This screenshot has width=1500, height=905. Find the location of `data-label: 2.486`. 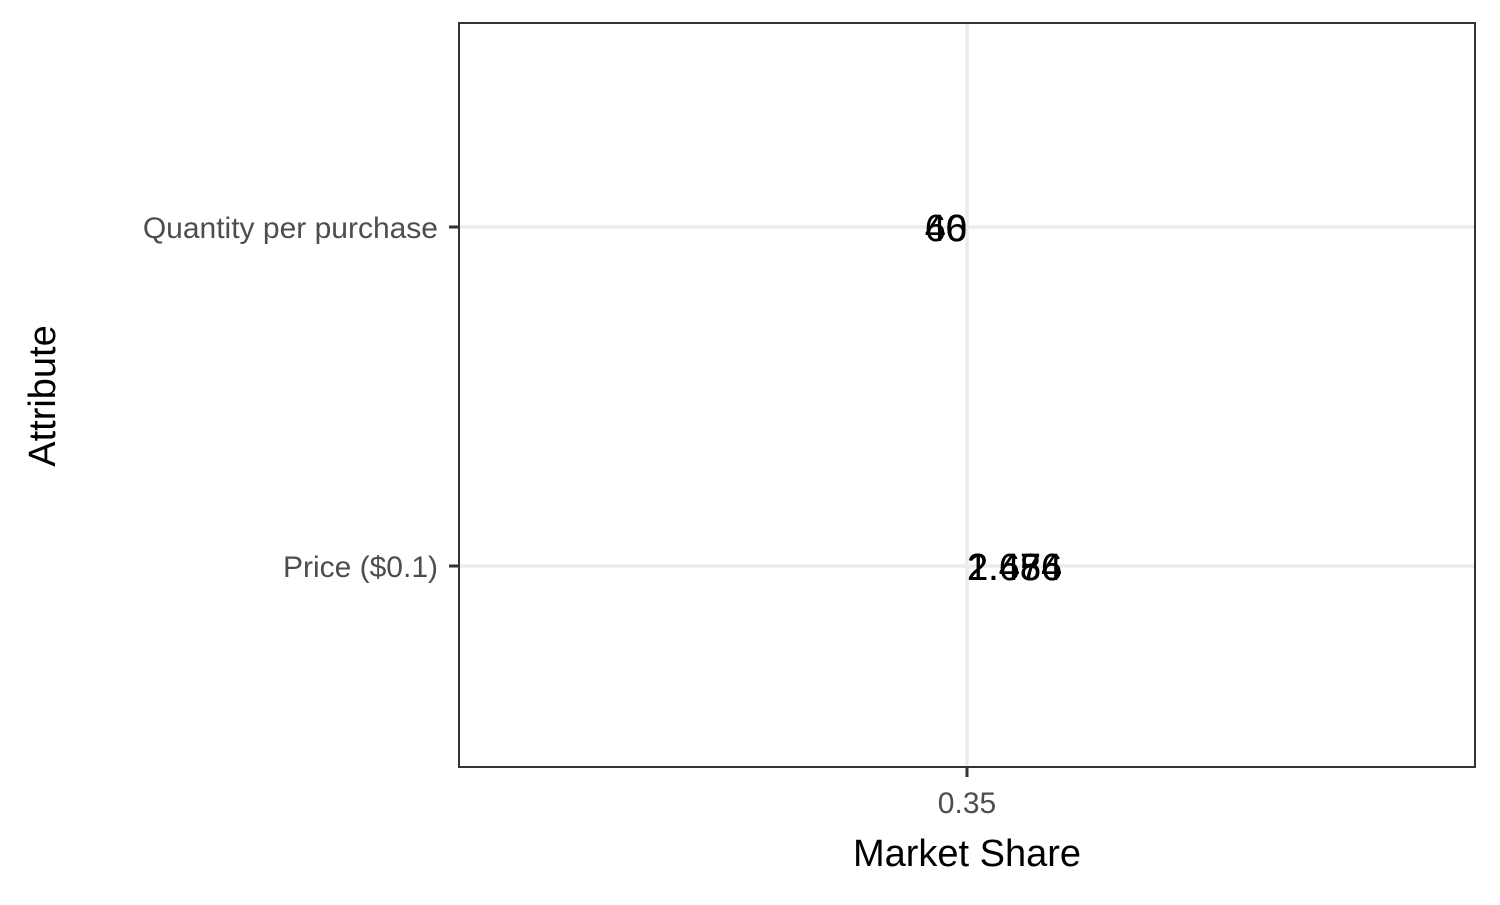

data-label: 2.486 is located at coordinates (1014, 568).